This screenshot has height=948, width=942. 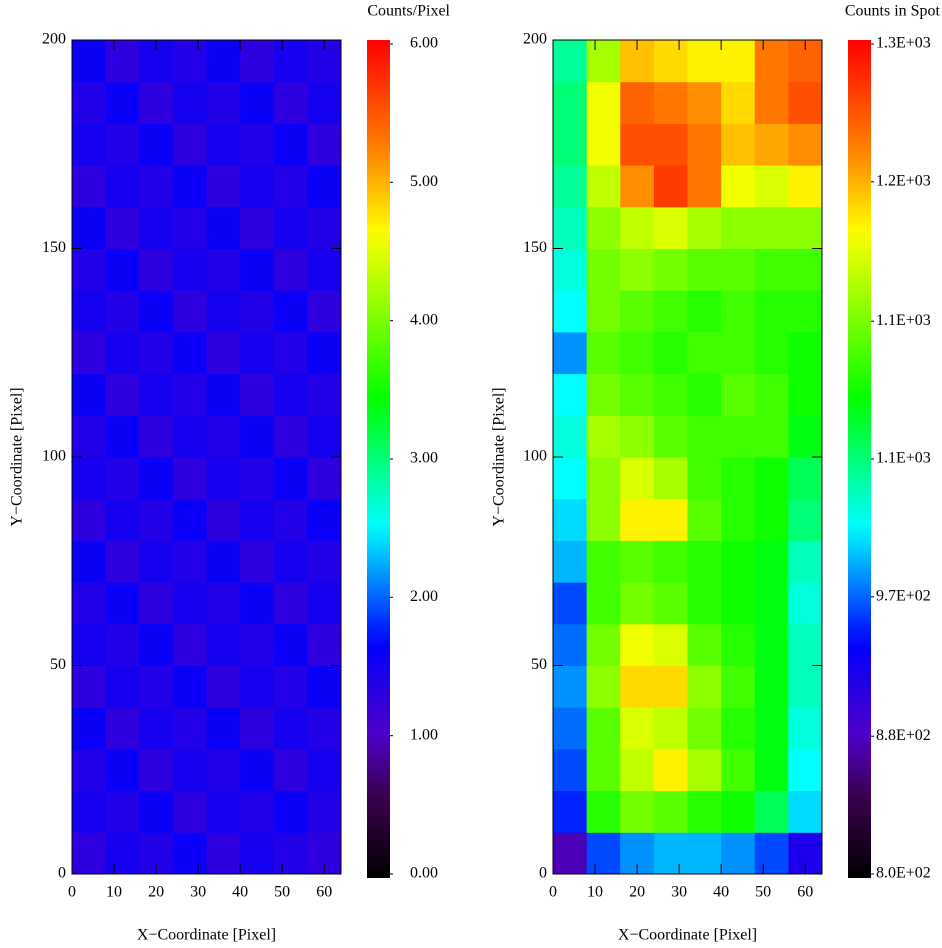 I want to click on y-tick-label: 150, so click(x=54, y=247).